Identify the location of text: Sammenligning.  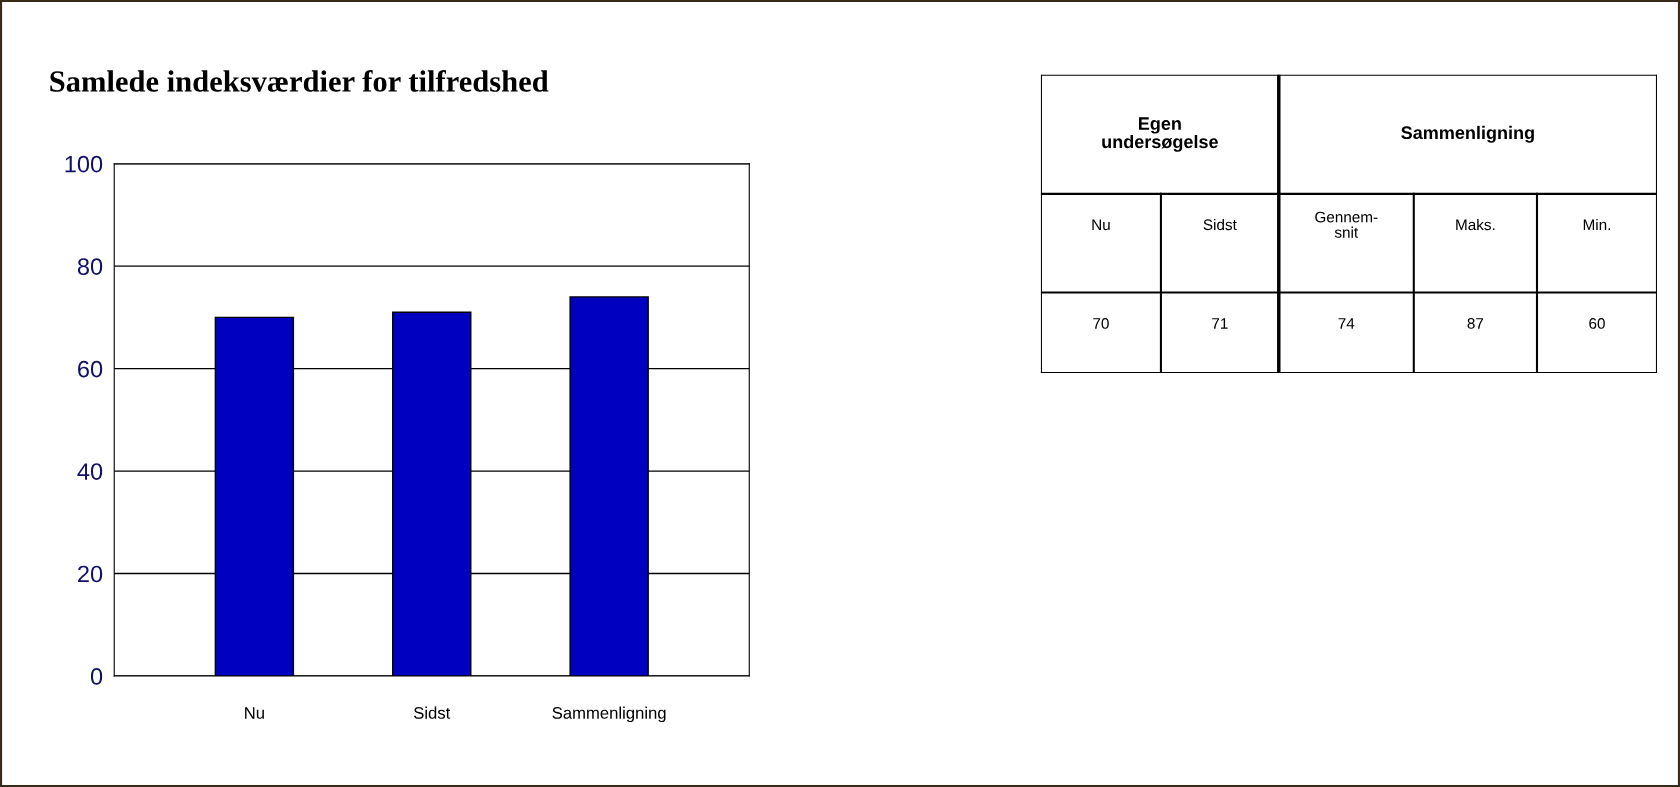
(1467, 134).